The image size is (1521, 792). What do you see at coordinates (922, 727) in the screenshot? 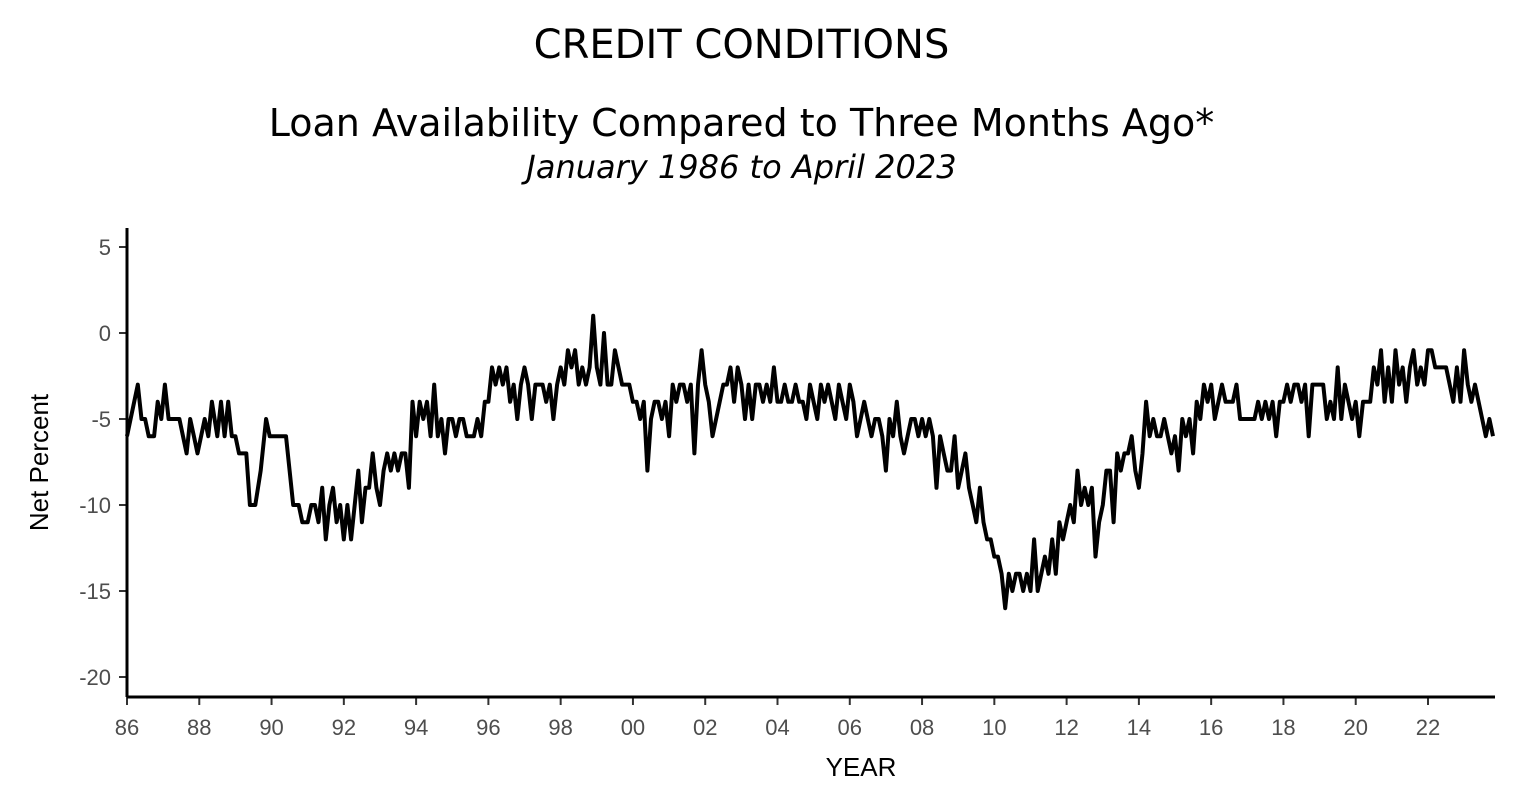
I see `x-tick-label: 08` at bounding box center [922, 727].